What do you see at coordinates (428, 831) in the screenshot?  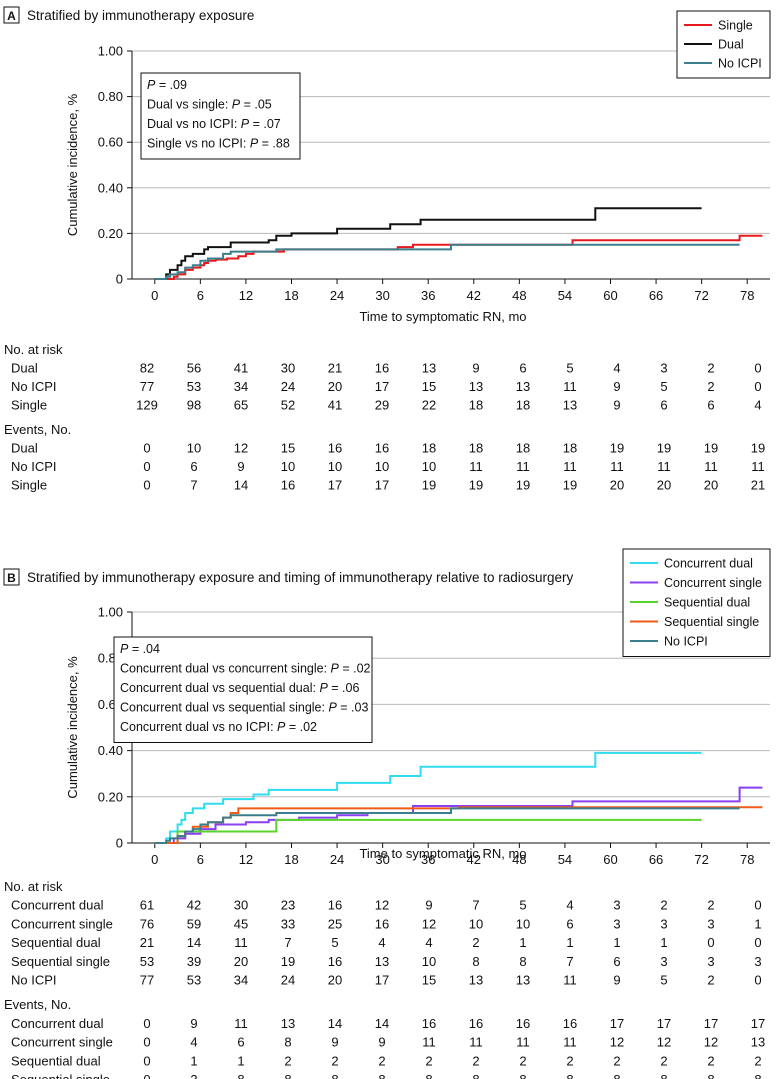 I see `series-line-sequential-dual` at bounding box center [428, 831].